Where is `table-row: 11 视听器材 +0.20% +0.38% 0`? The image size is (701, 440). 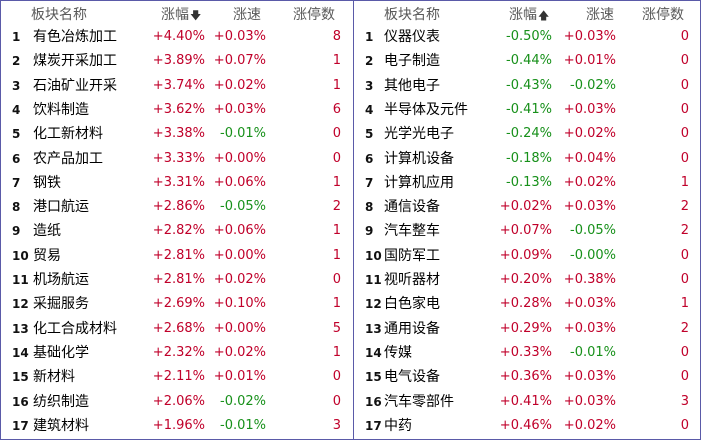
table-row: 11 视听器材 +0.20% +0.38% 0 is located at coordinates (527, 280).